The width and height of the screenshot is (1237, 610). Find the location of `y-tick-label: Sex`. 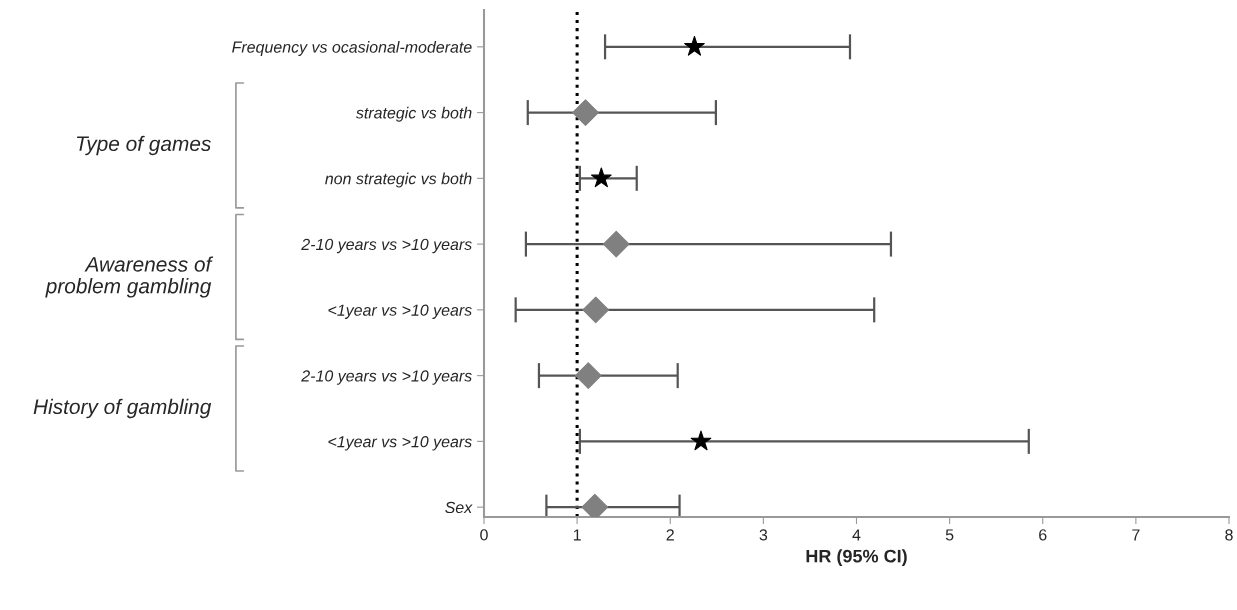

y-tick-label: Sex is located at coordinates (459, 507).